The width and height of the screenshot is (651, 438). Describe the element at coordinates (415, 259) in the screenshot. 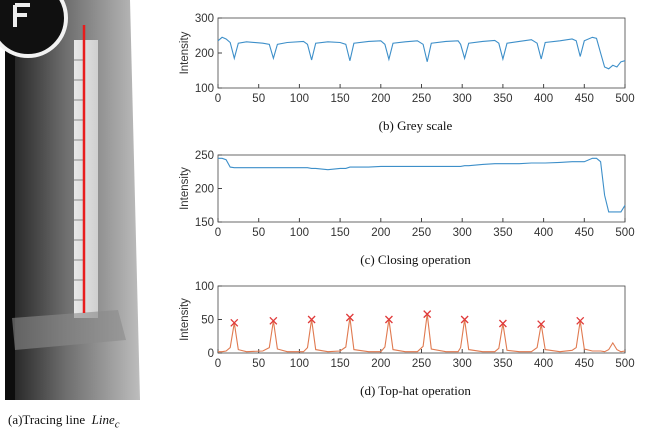

I see `chart-caption: (c) Closing operation` at that location.